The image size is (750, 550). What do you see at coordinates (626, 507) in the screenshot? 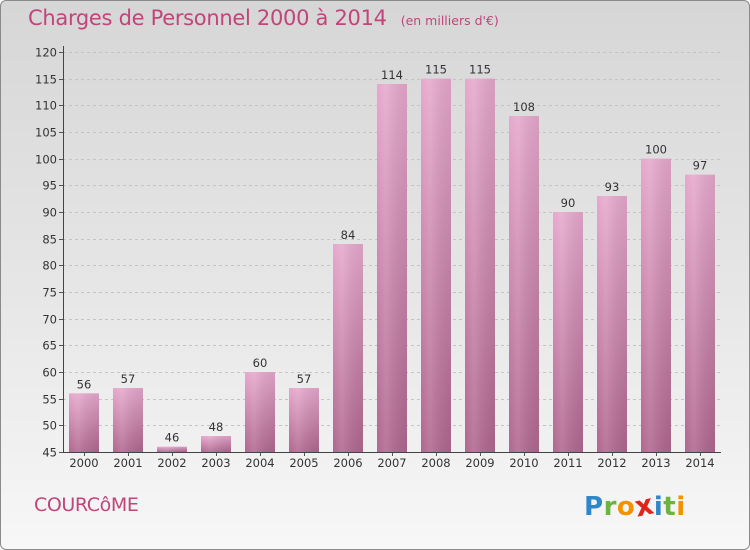
I see `logo-letter: o` at bounding box center [626, 507].